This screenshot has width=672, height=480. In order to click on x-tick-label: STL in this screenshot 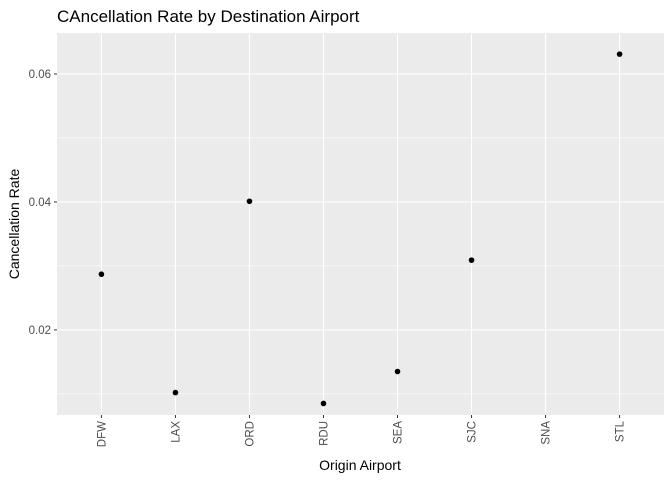, I will do `click(621, 431)`.